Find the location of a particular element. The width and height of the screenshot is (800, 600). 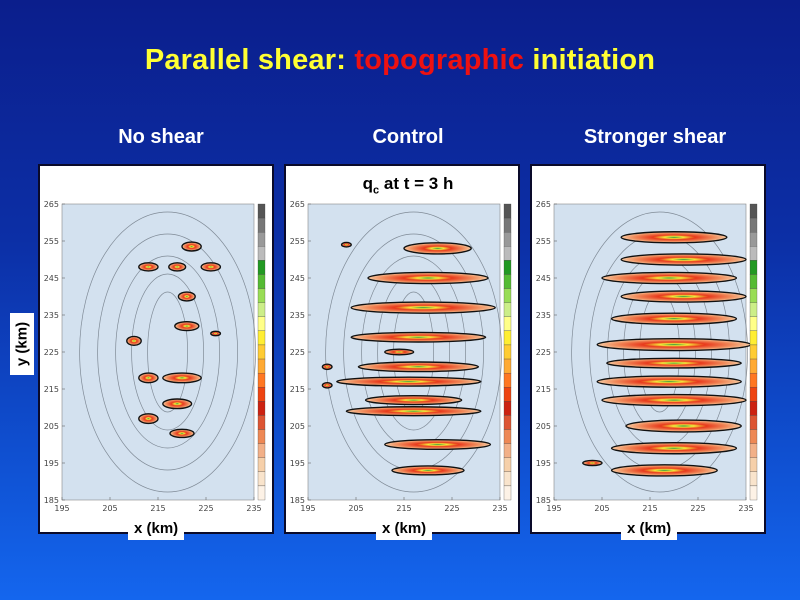

y-tick-label: 205 is located at coordinates (543, 426).